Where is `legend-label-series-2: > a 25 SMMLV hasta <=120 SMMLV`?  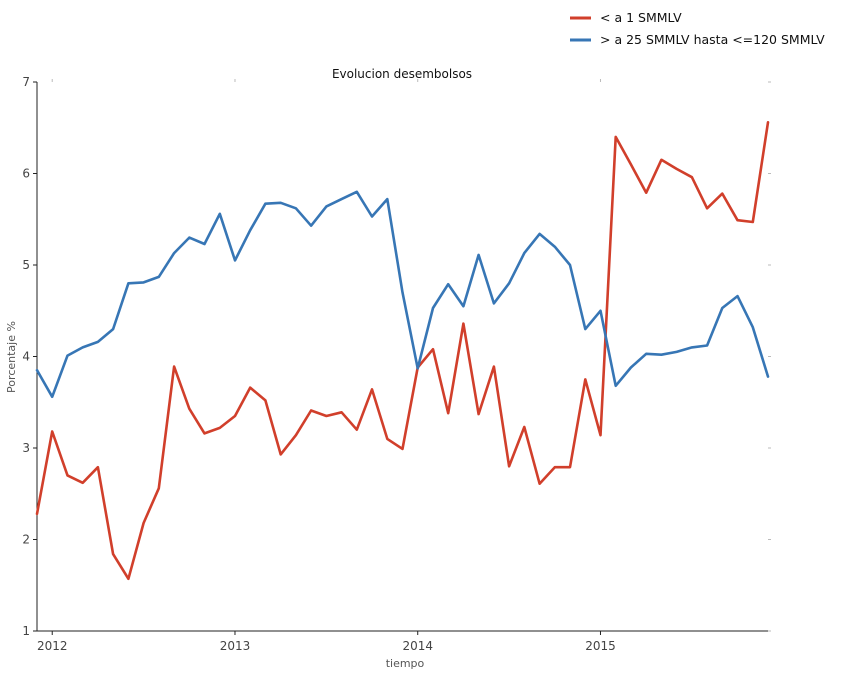 legend-label-series-2: > a 25 SMMLV hasta <=120 SMMLV is located at coordinates (712, 39).